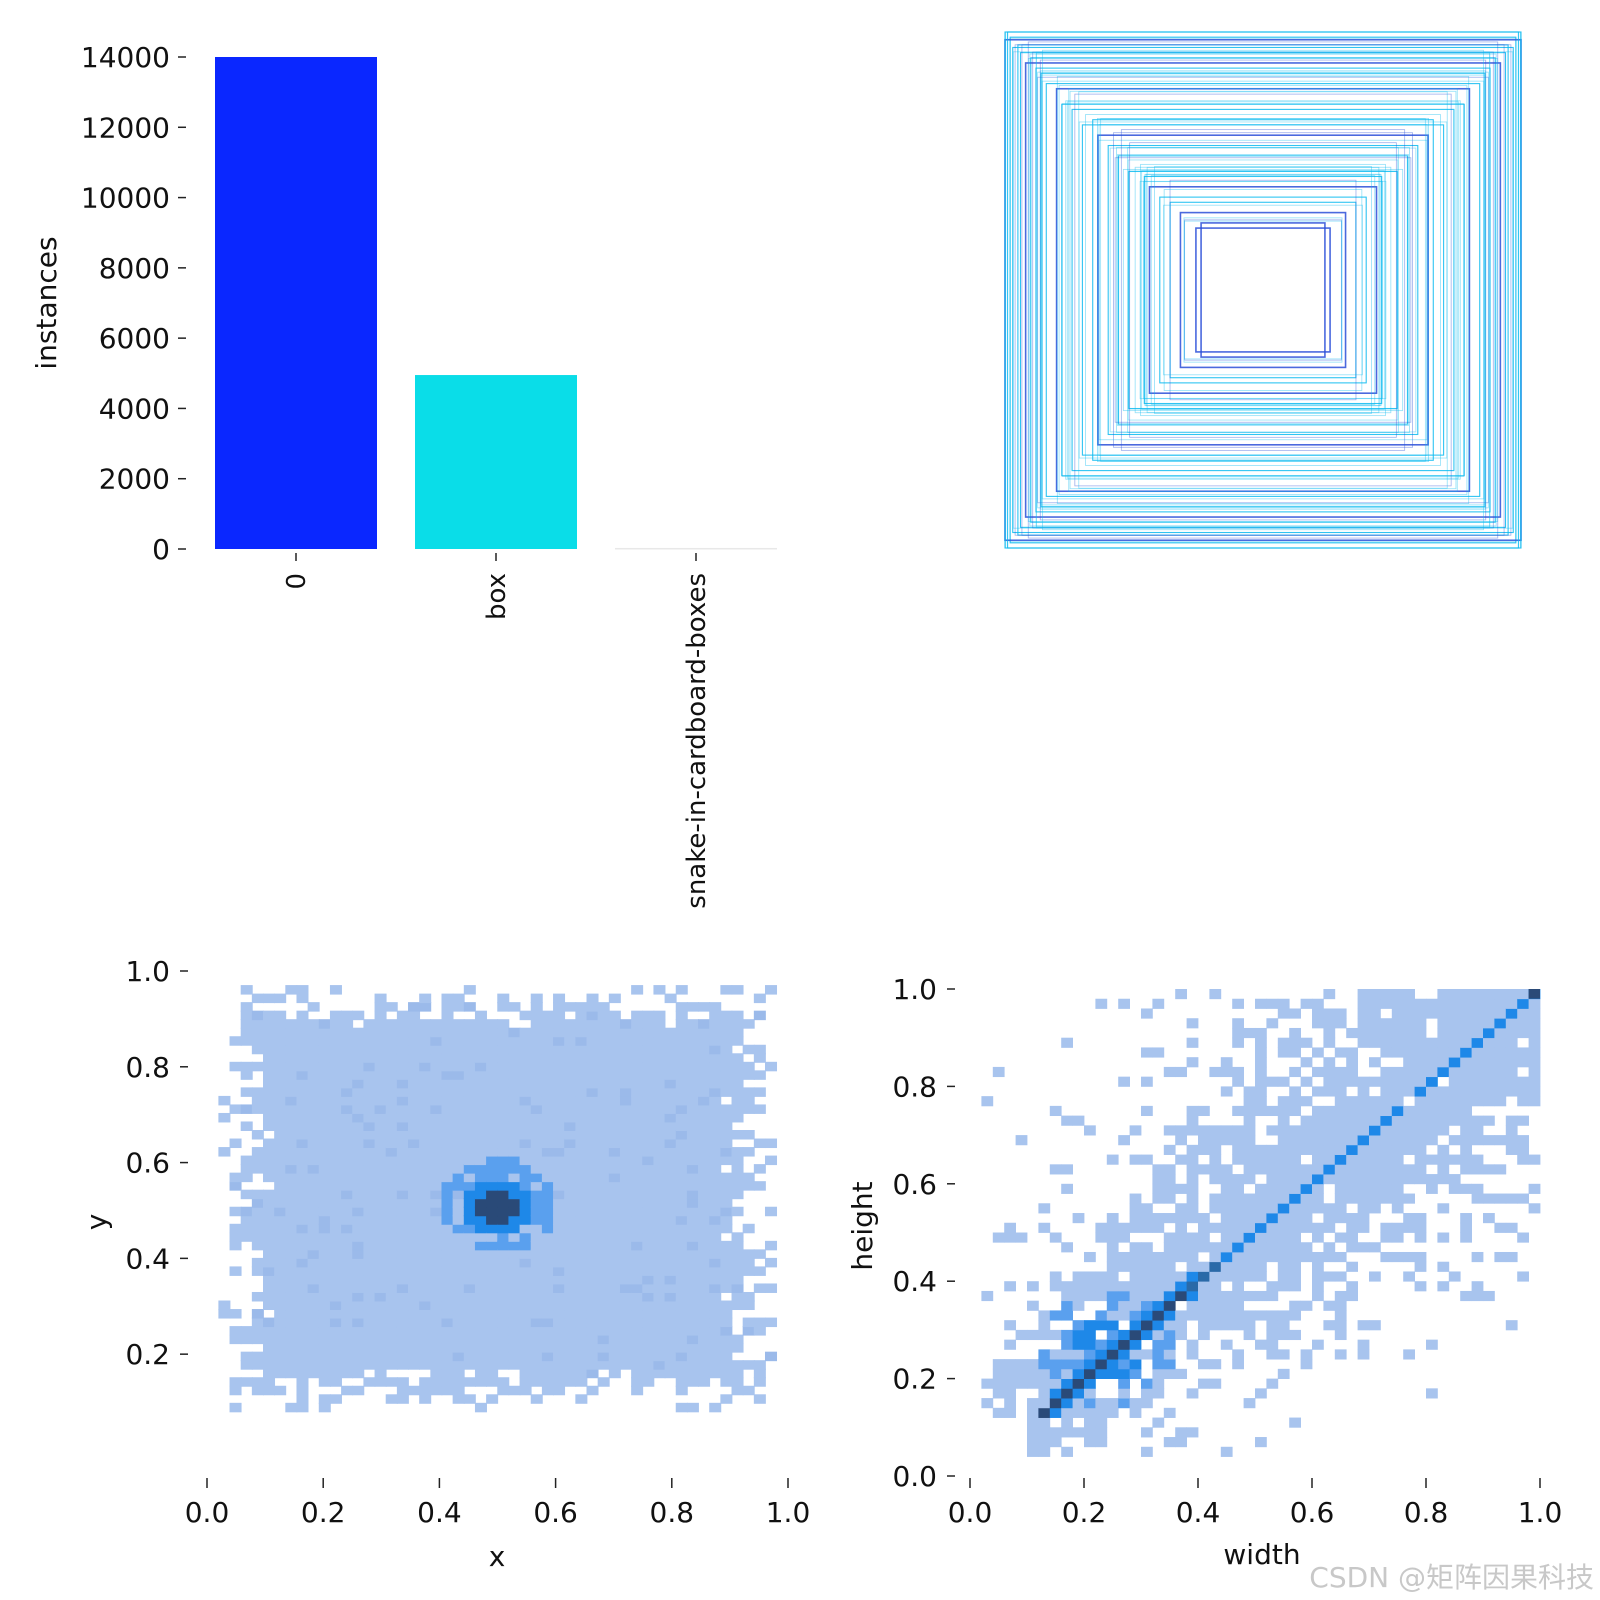  I want to click on box-outline, so click(1263, 290).